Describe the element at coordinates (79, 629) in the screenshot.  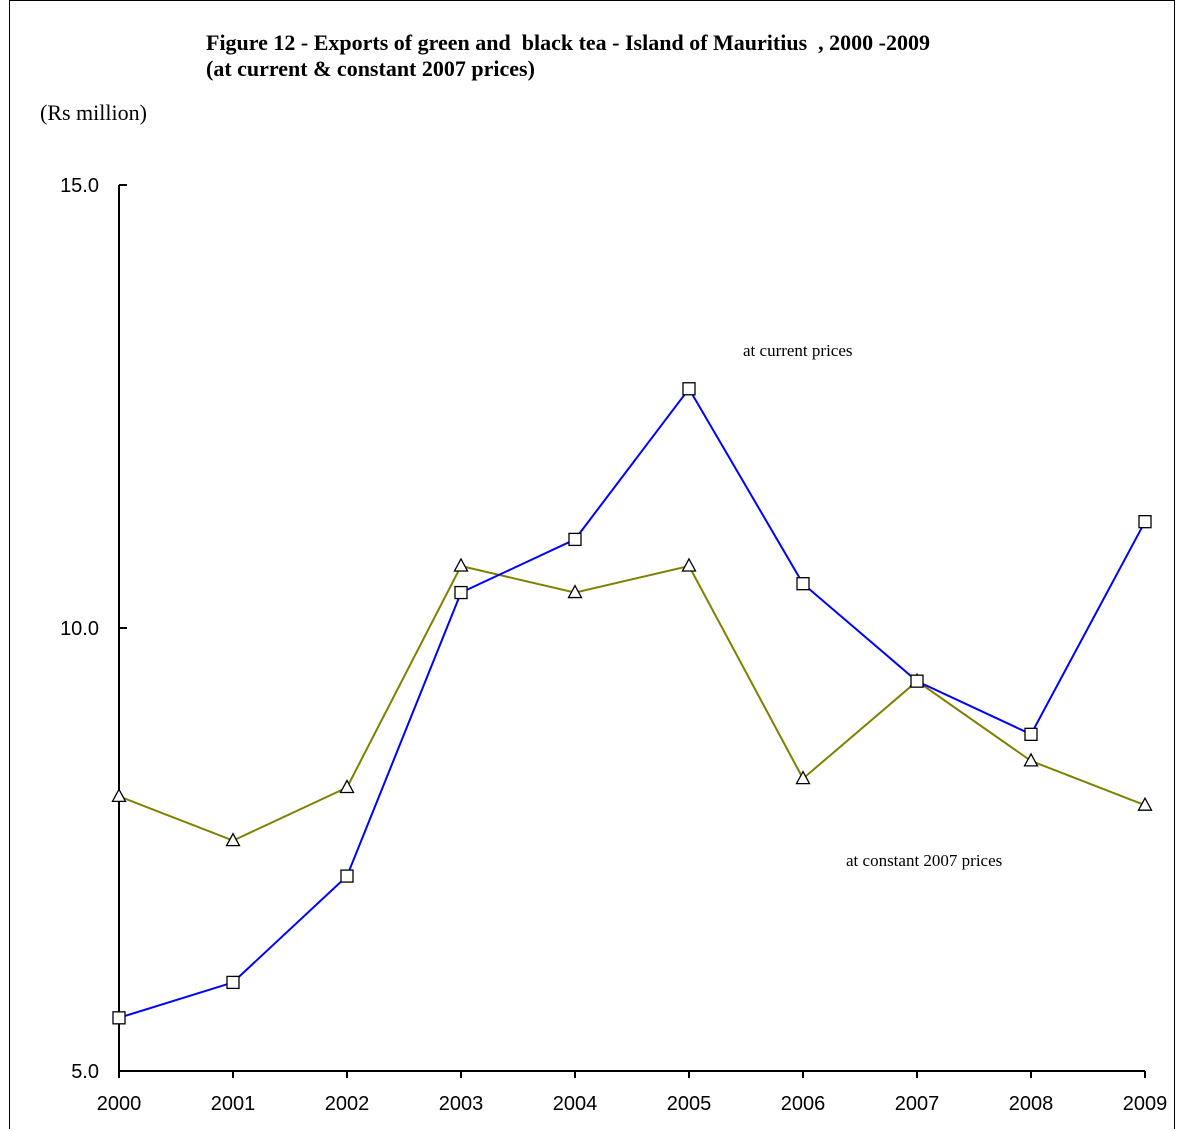
I see `y-tick-label: 10.0` at that location.